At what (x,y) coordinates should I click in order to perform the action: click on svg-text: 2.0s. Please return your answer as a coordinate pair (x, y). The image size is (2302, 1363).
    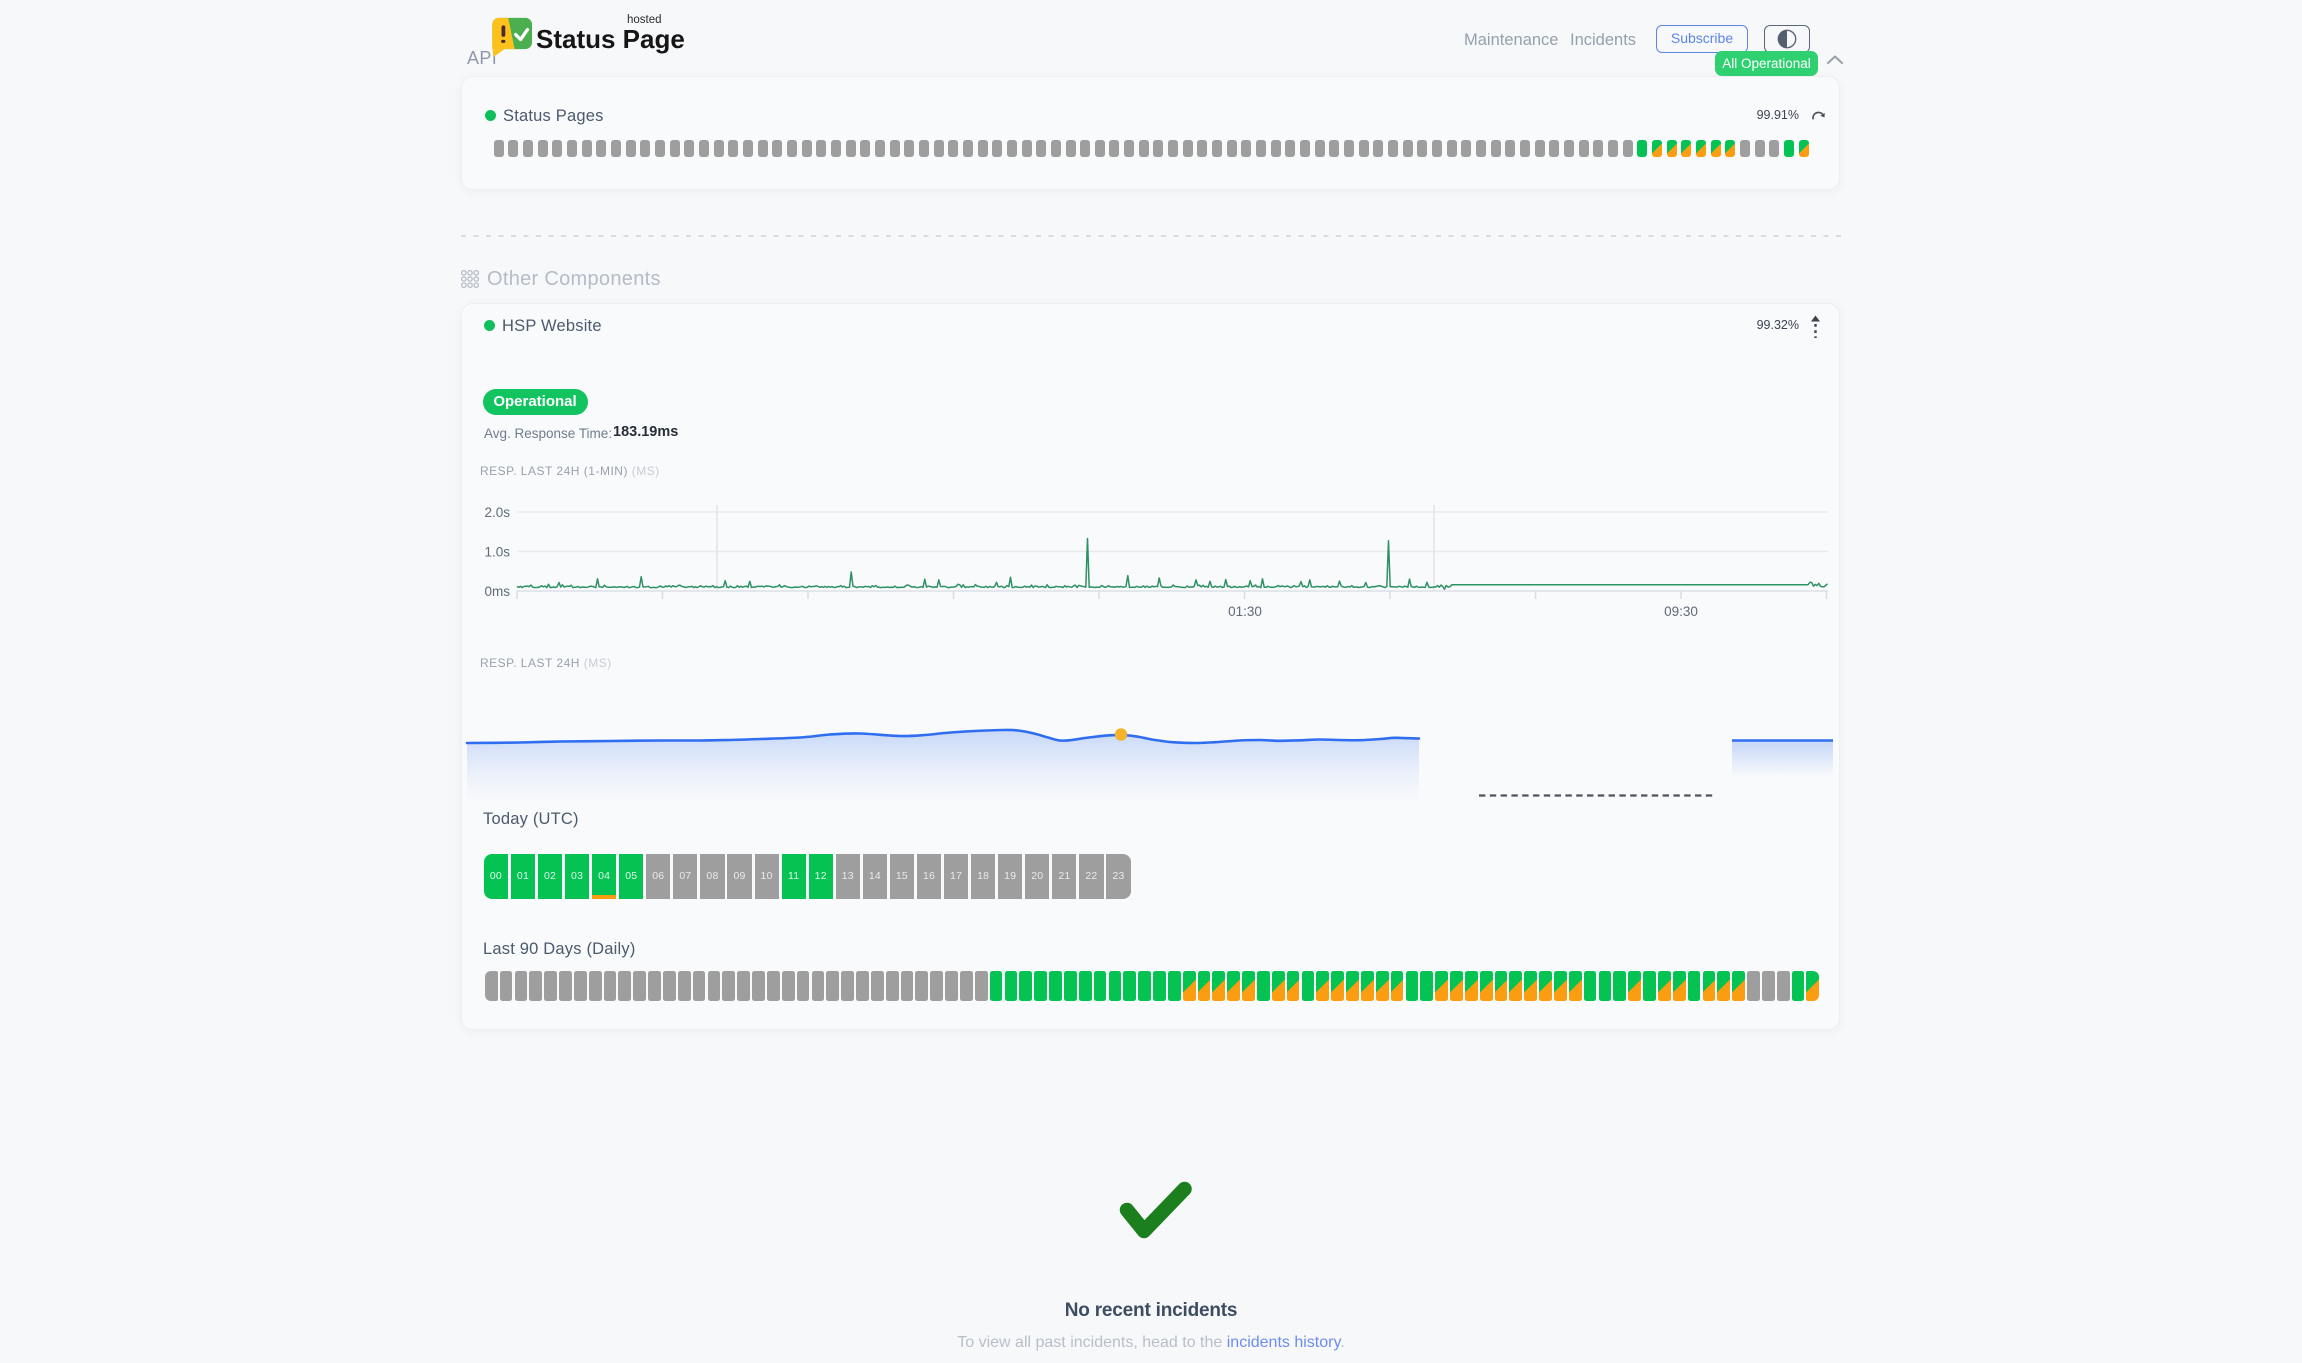
    Looking at the image, I should click on (497, 512).